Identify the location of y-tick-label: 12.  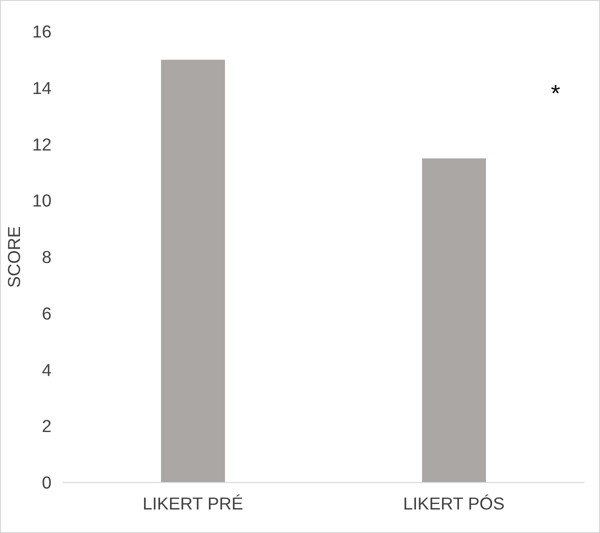
(42, 144).